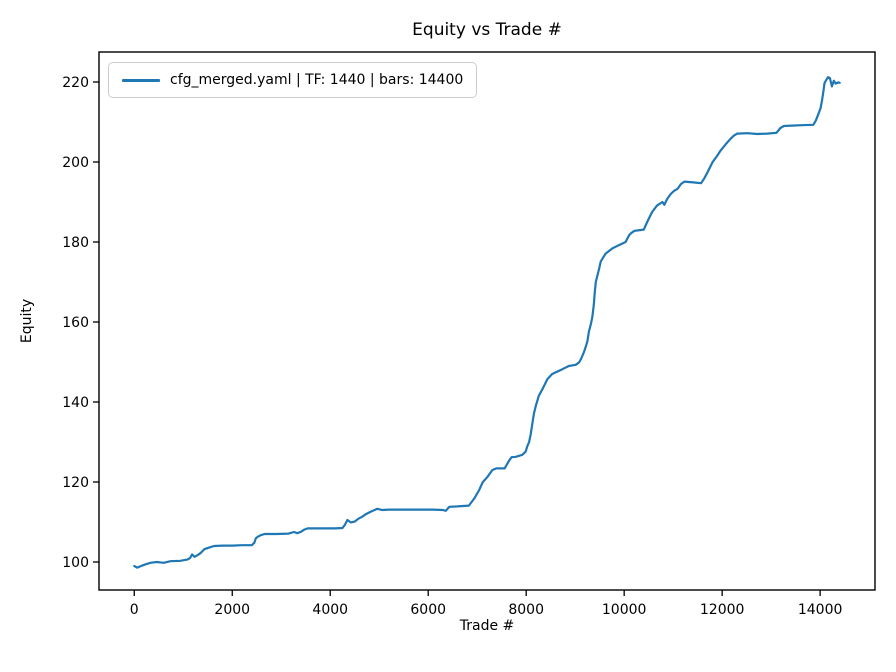  Describe the element at coordinates (526, 610) in the screenshot. I see `x-tick-label: 8000` at that location.